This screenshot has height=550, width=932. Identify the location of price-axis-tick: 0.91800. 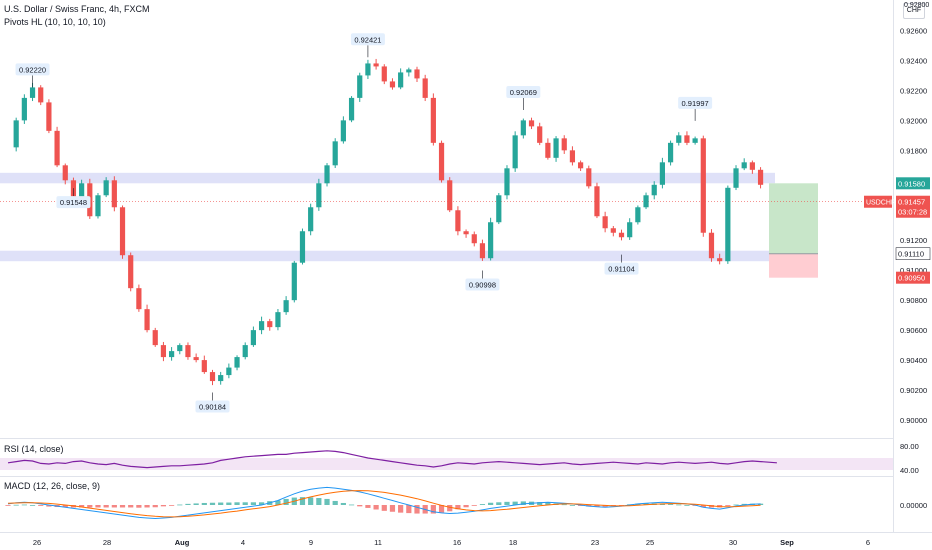
(913, 150).